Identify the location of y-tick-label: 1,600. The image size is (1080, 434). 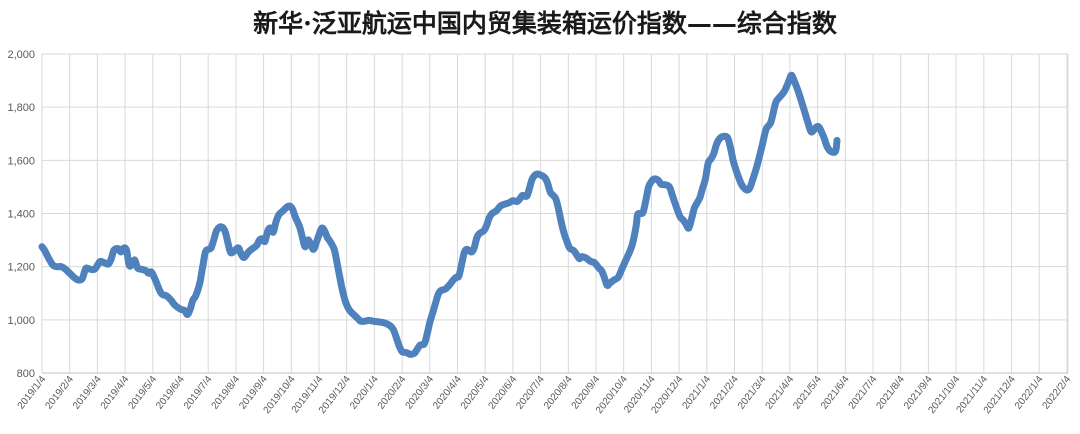
(21, 161).